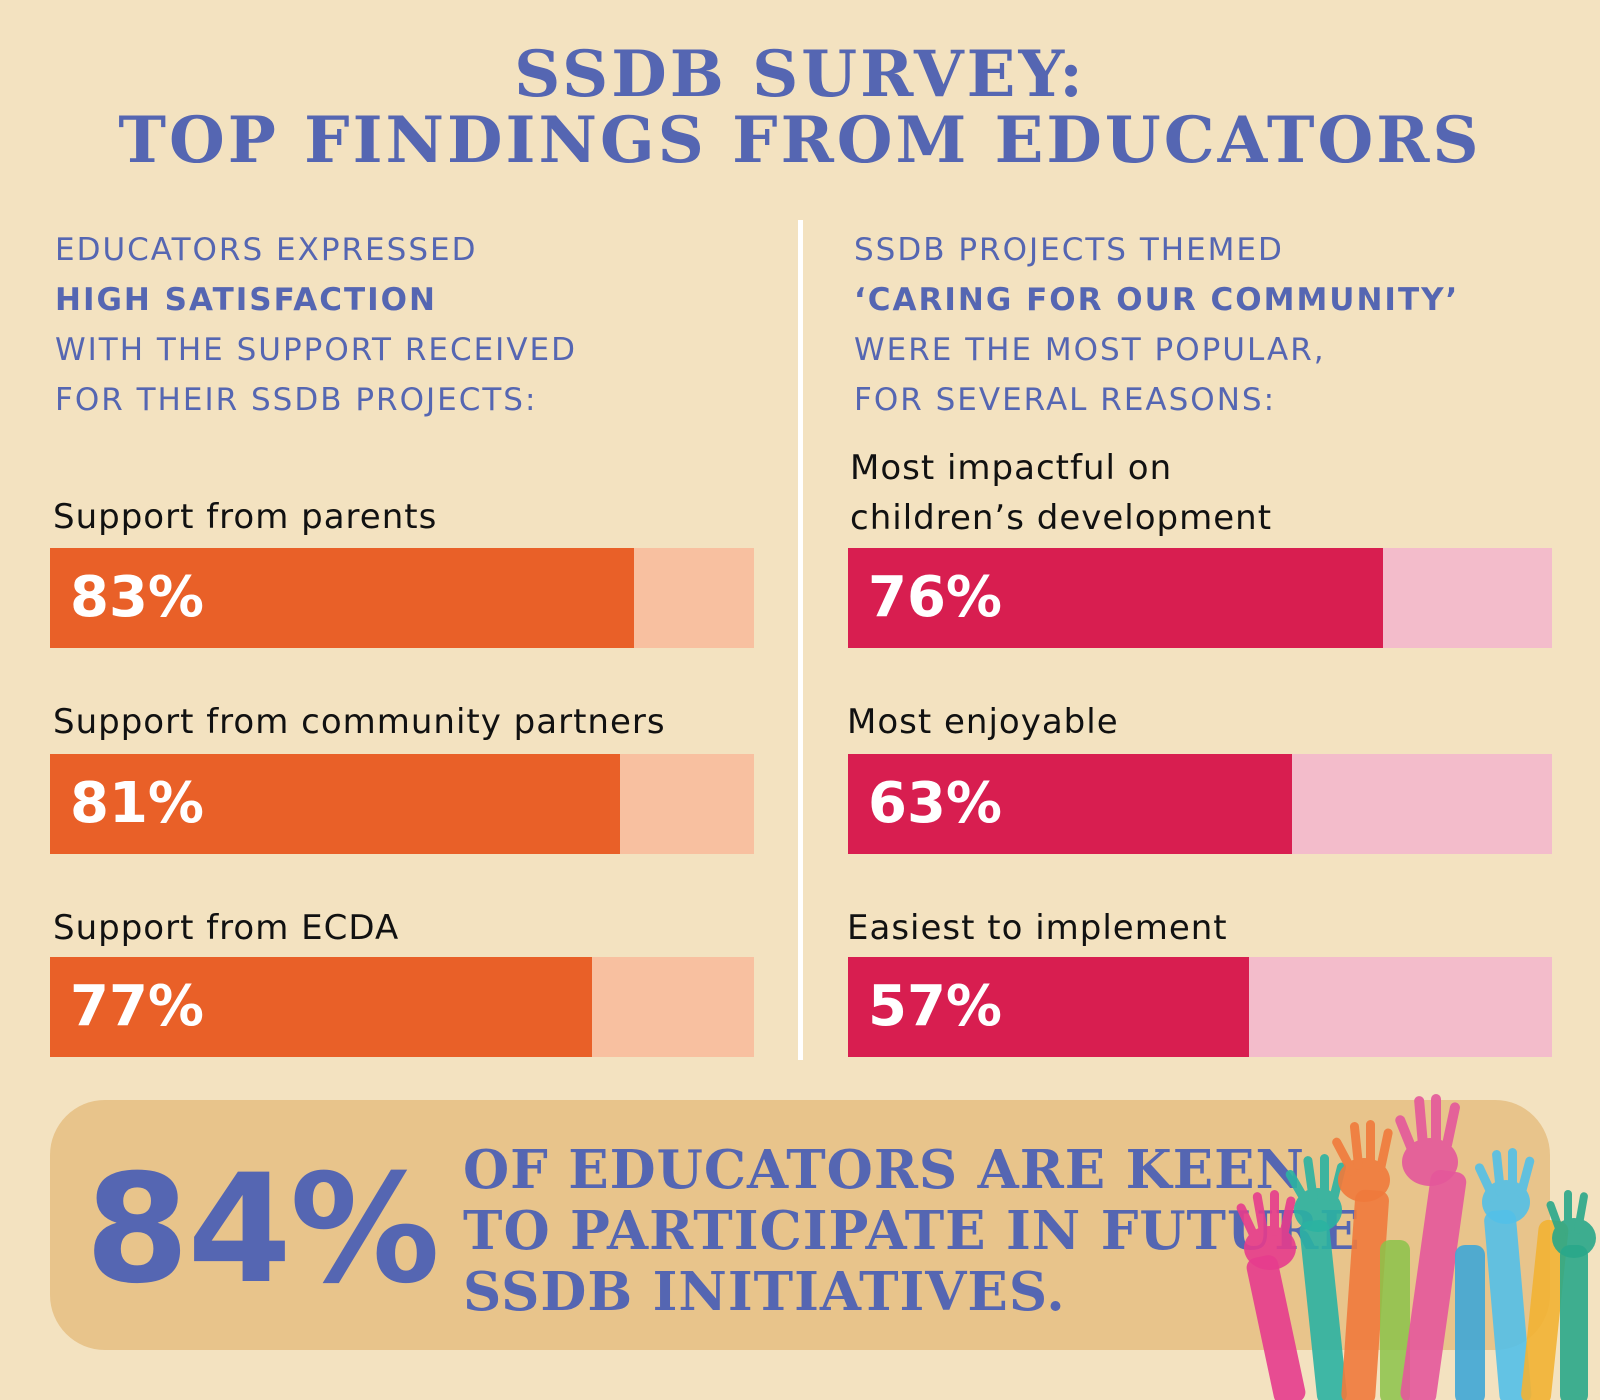  I want to click on bar-value-label: 76%, so click(935, 597).